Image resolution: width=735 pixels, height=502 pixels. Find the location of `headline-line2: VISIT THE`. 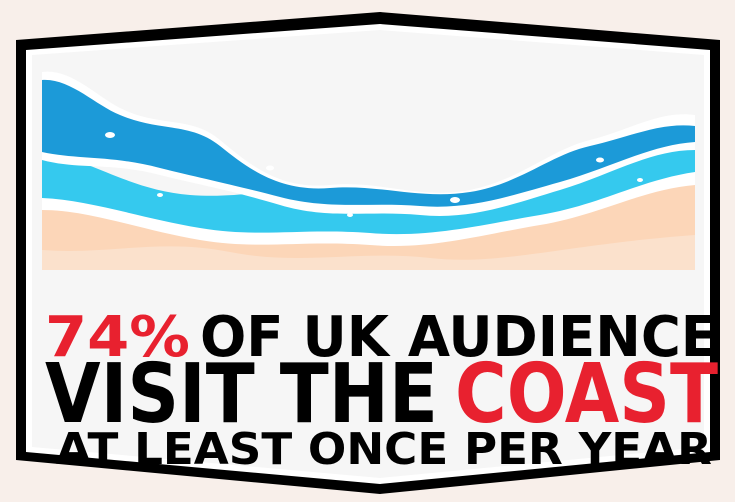

headline-line2: VISIT THE is located at coordinates (241, 394).